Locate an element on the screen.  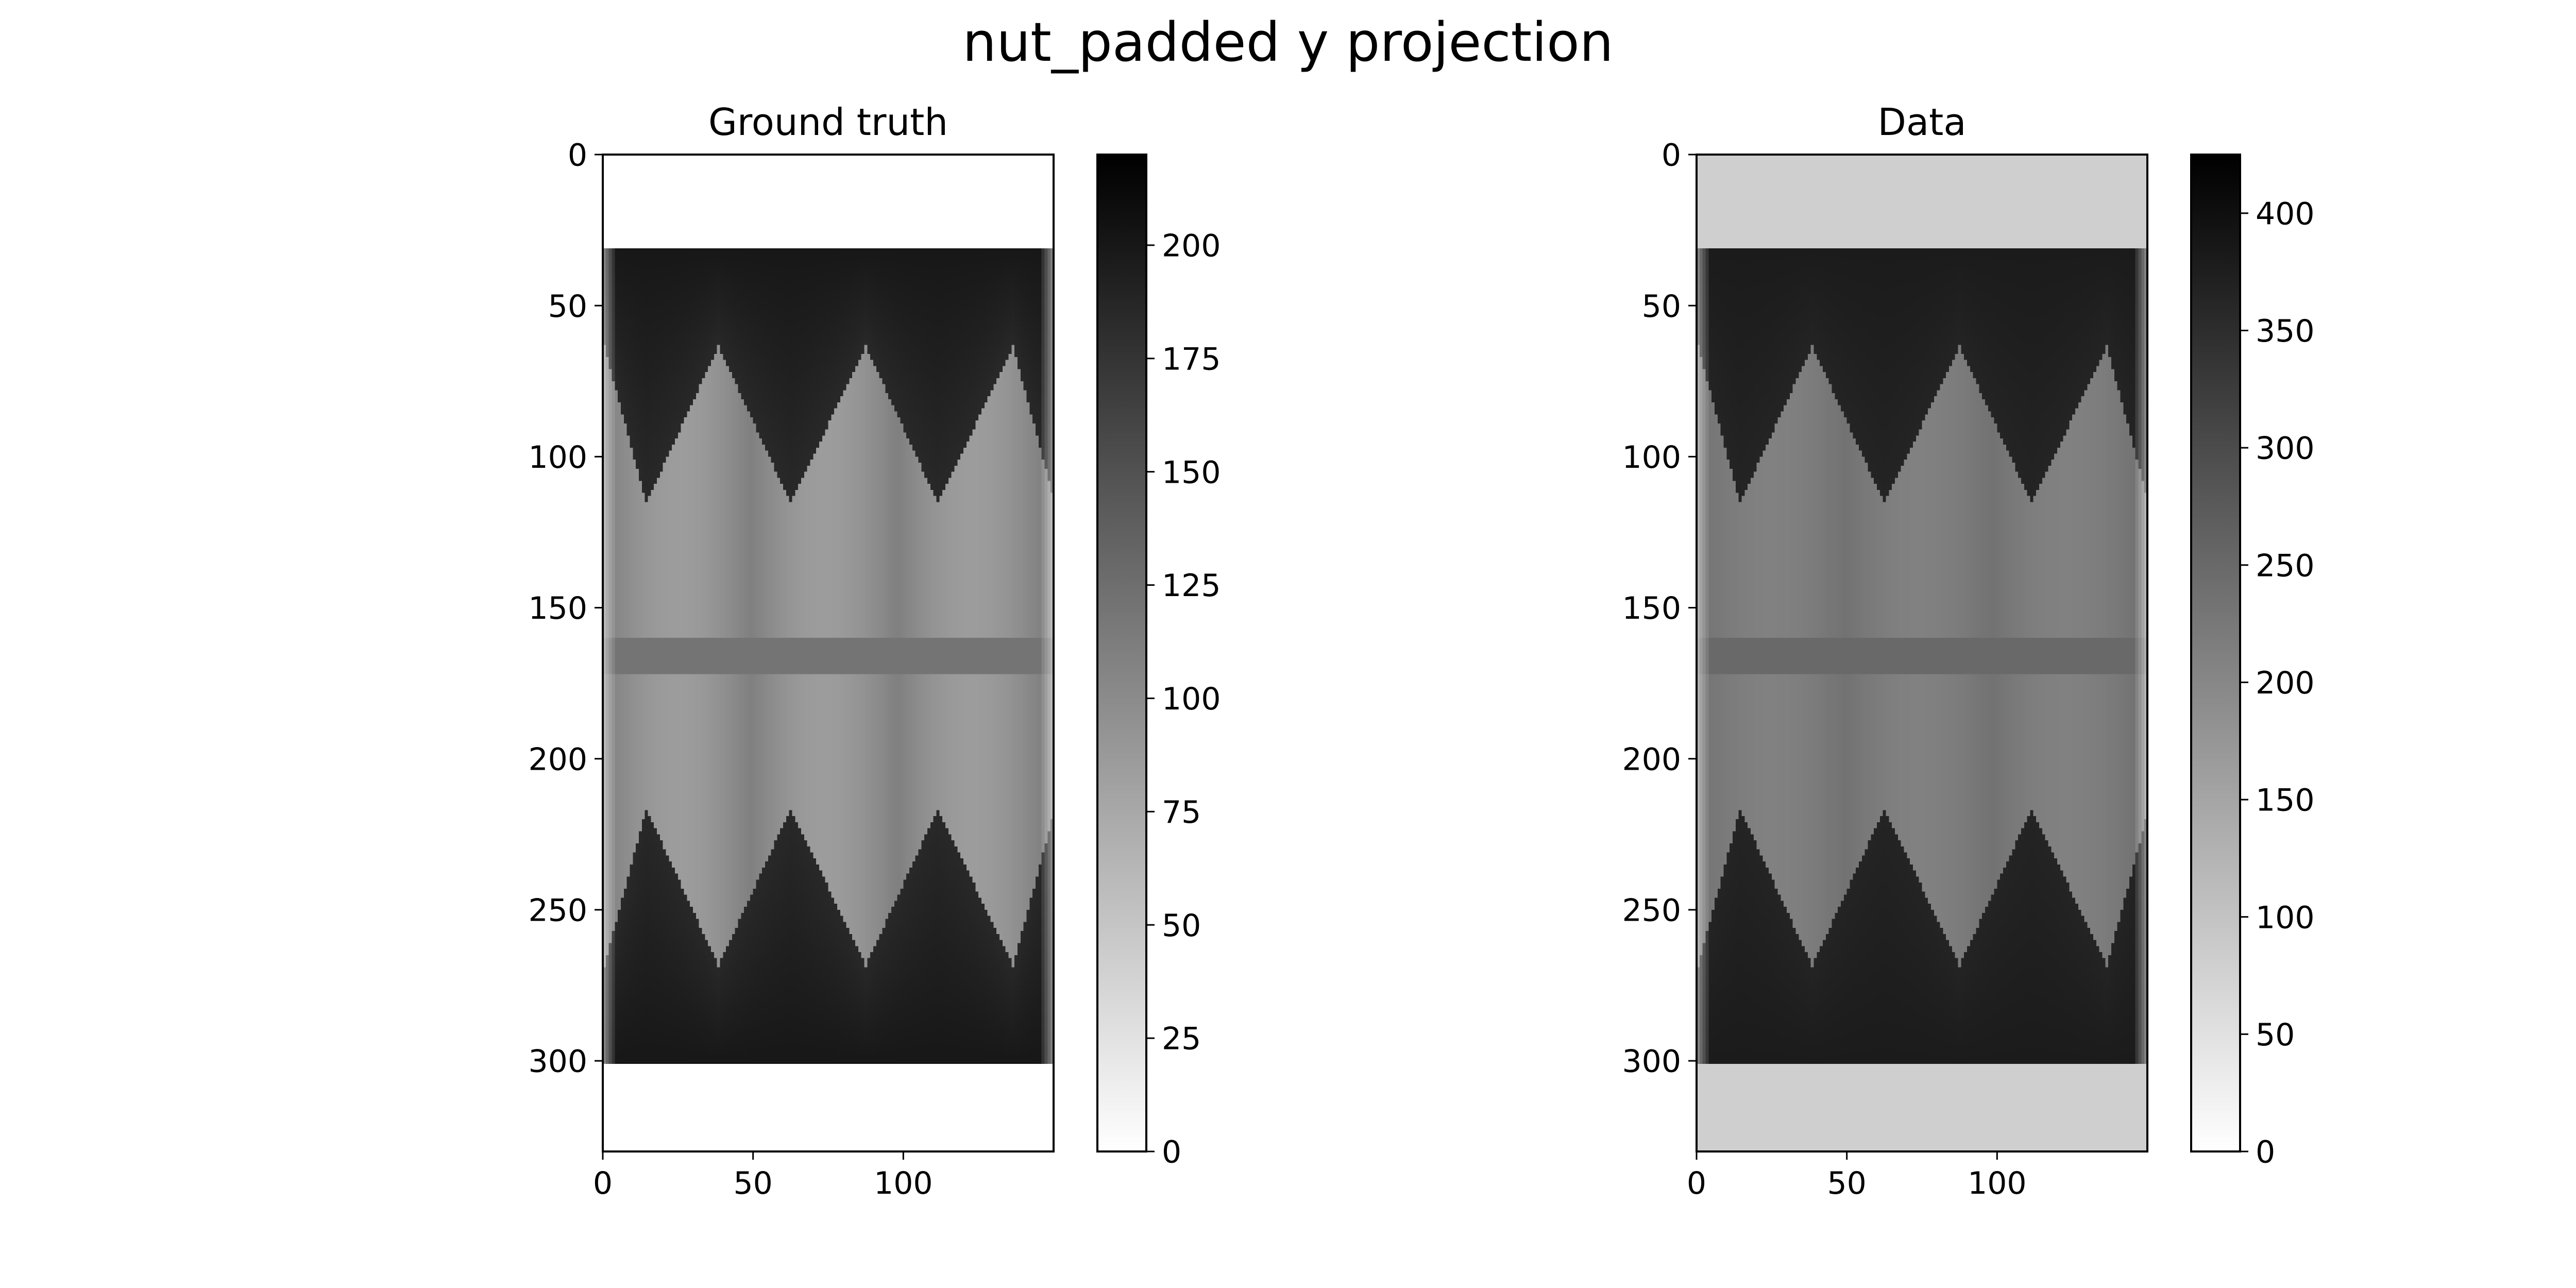
panel-title: Data is located at coordinates (1922, 122).